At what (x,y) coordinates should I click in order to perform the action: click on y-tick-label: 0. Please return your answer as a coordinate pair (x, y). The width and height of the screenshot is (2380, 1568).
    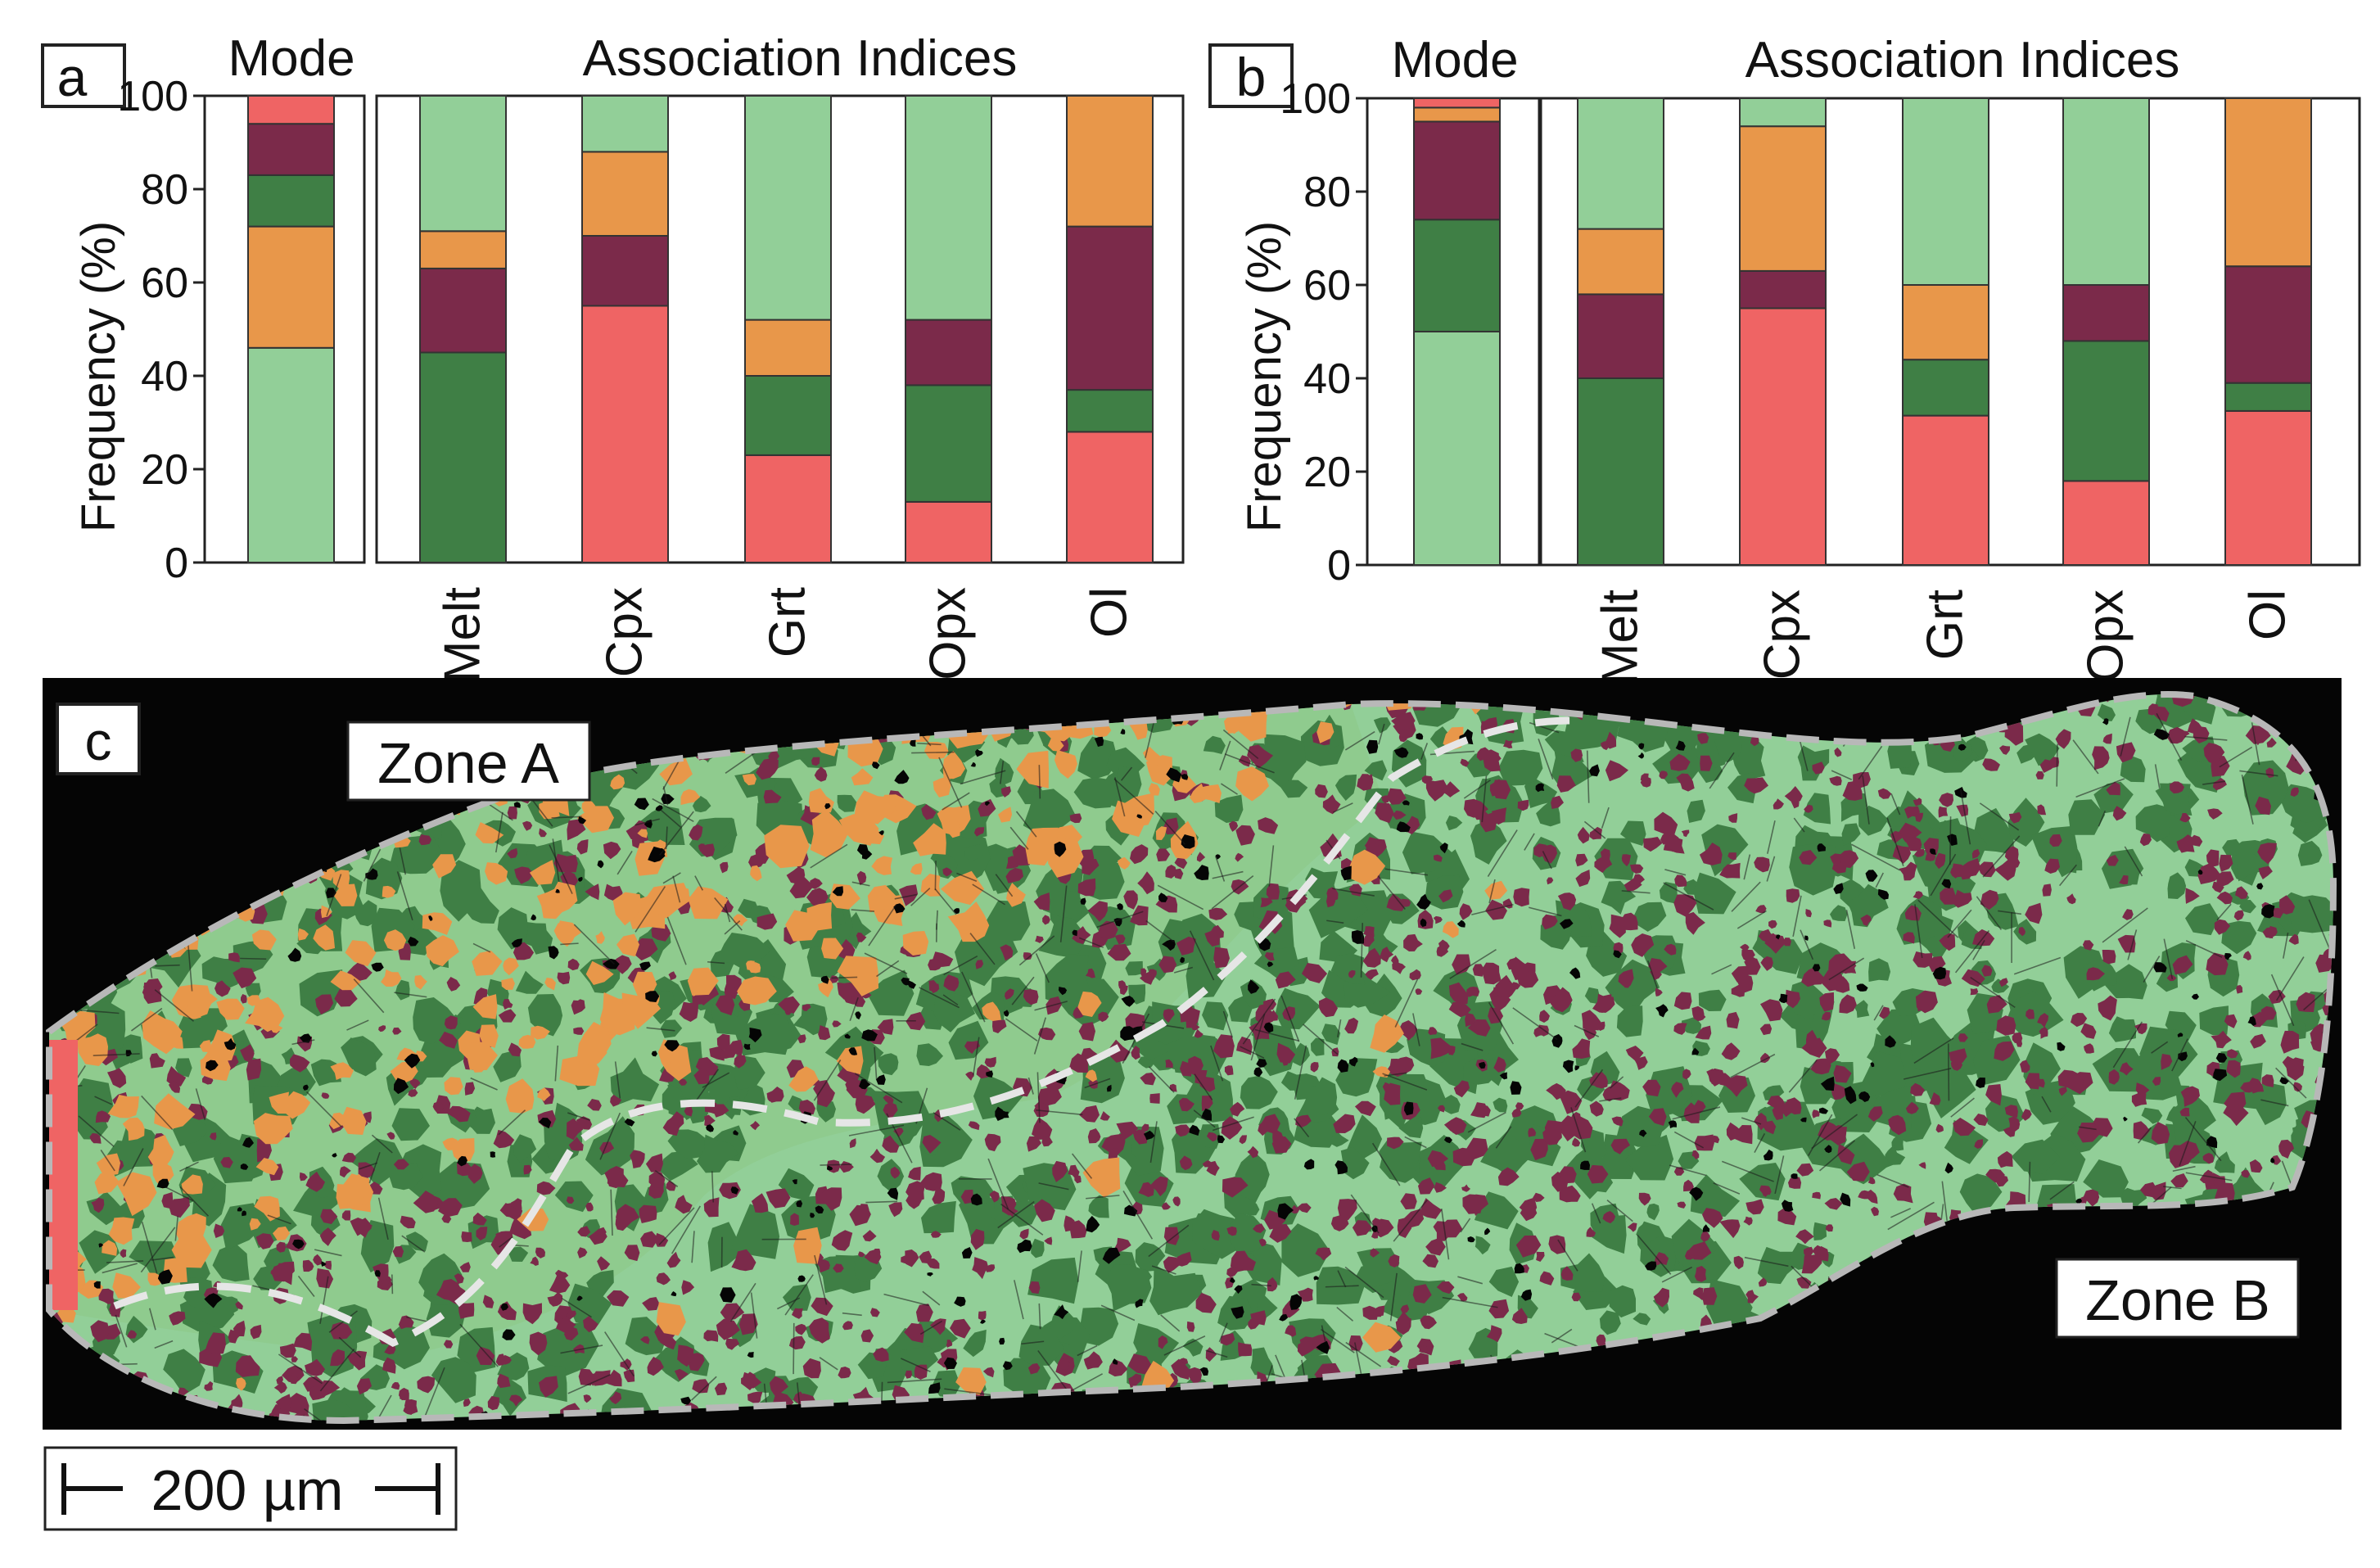
    Looking at the image, I should click on (1339, 566).